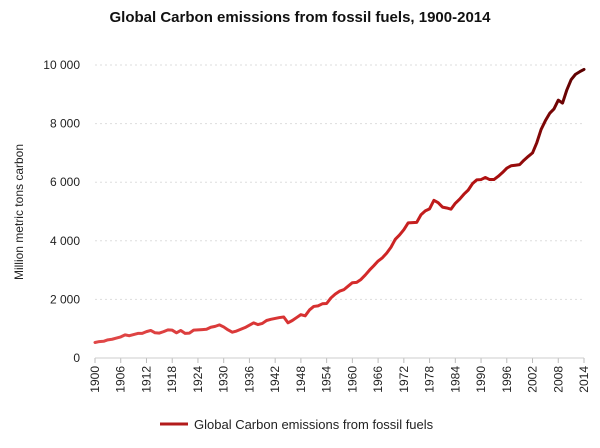  What do you see at coordinates (65, 182) in the screenshot?
I see `y-tick-label: 6 000` at bounding box center [65, 182].